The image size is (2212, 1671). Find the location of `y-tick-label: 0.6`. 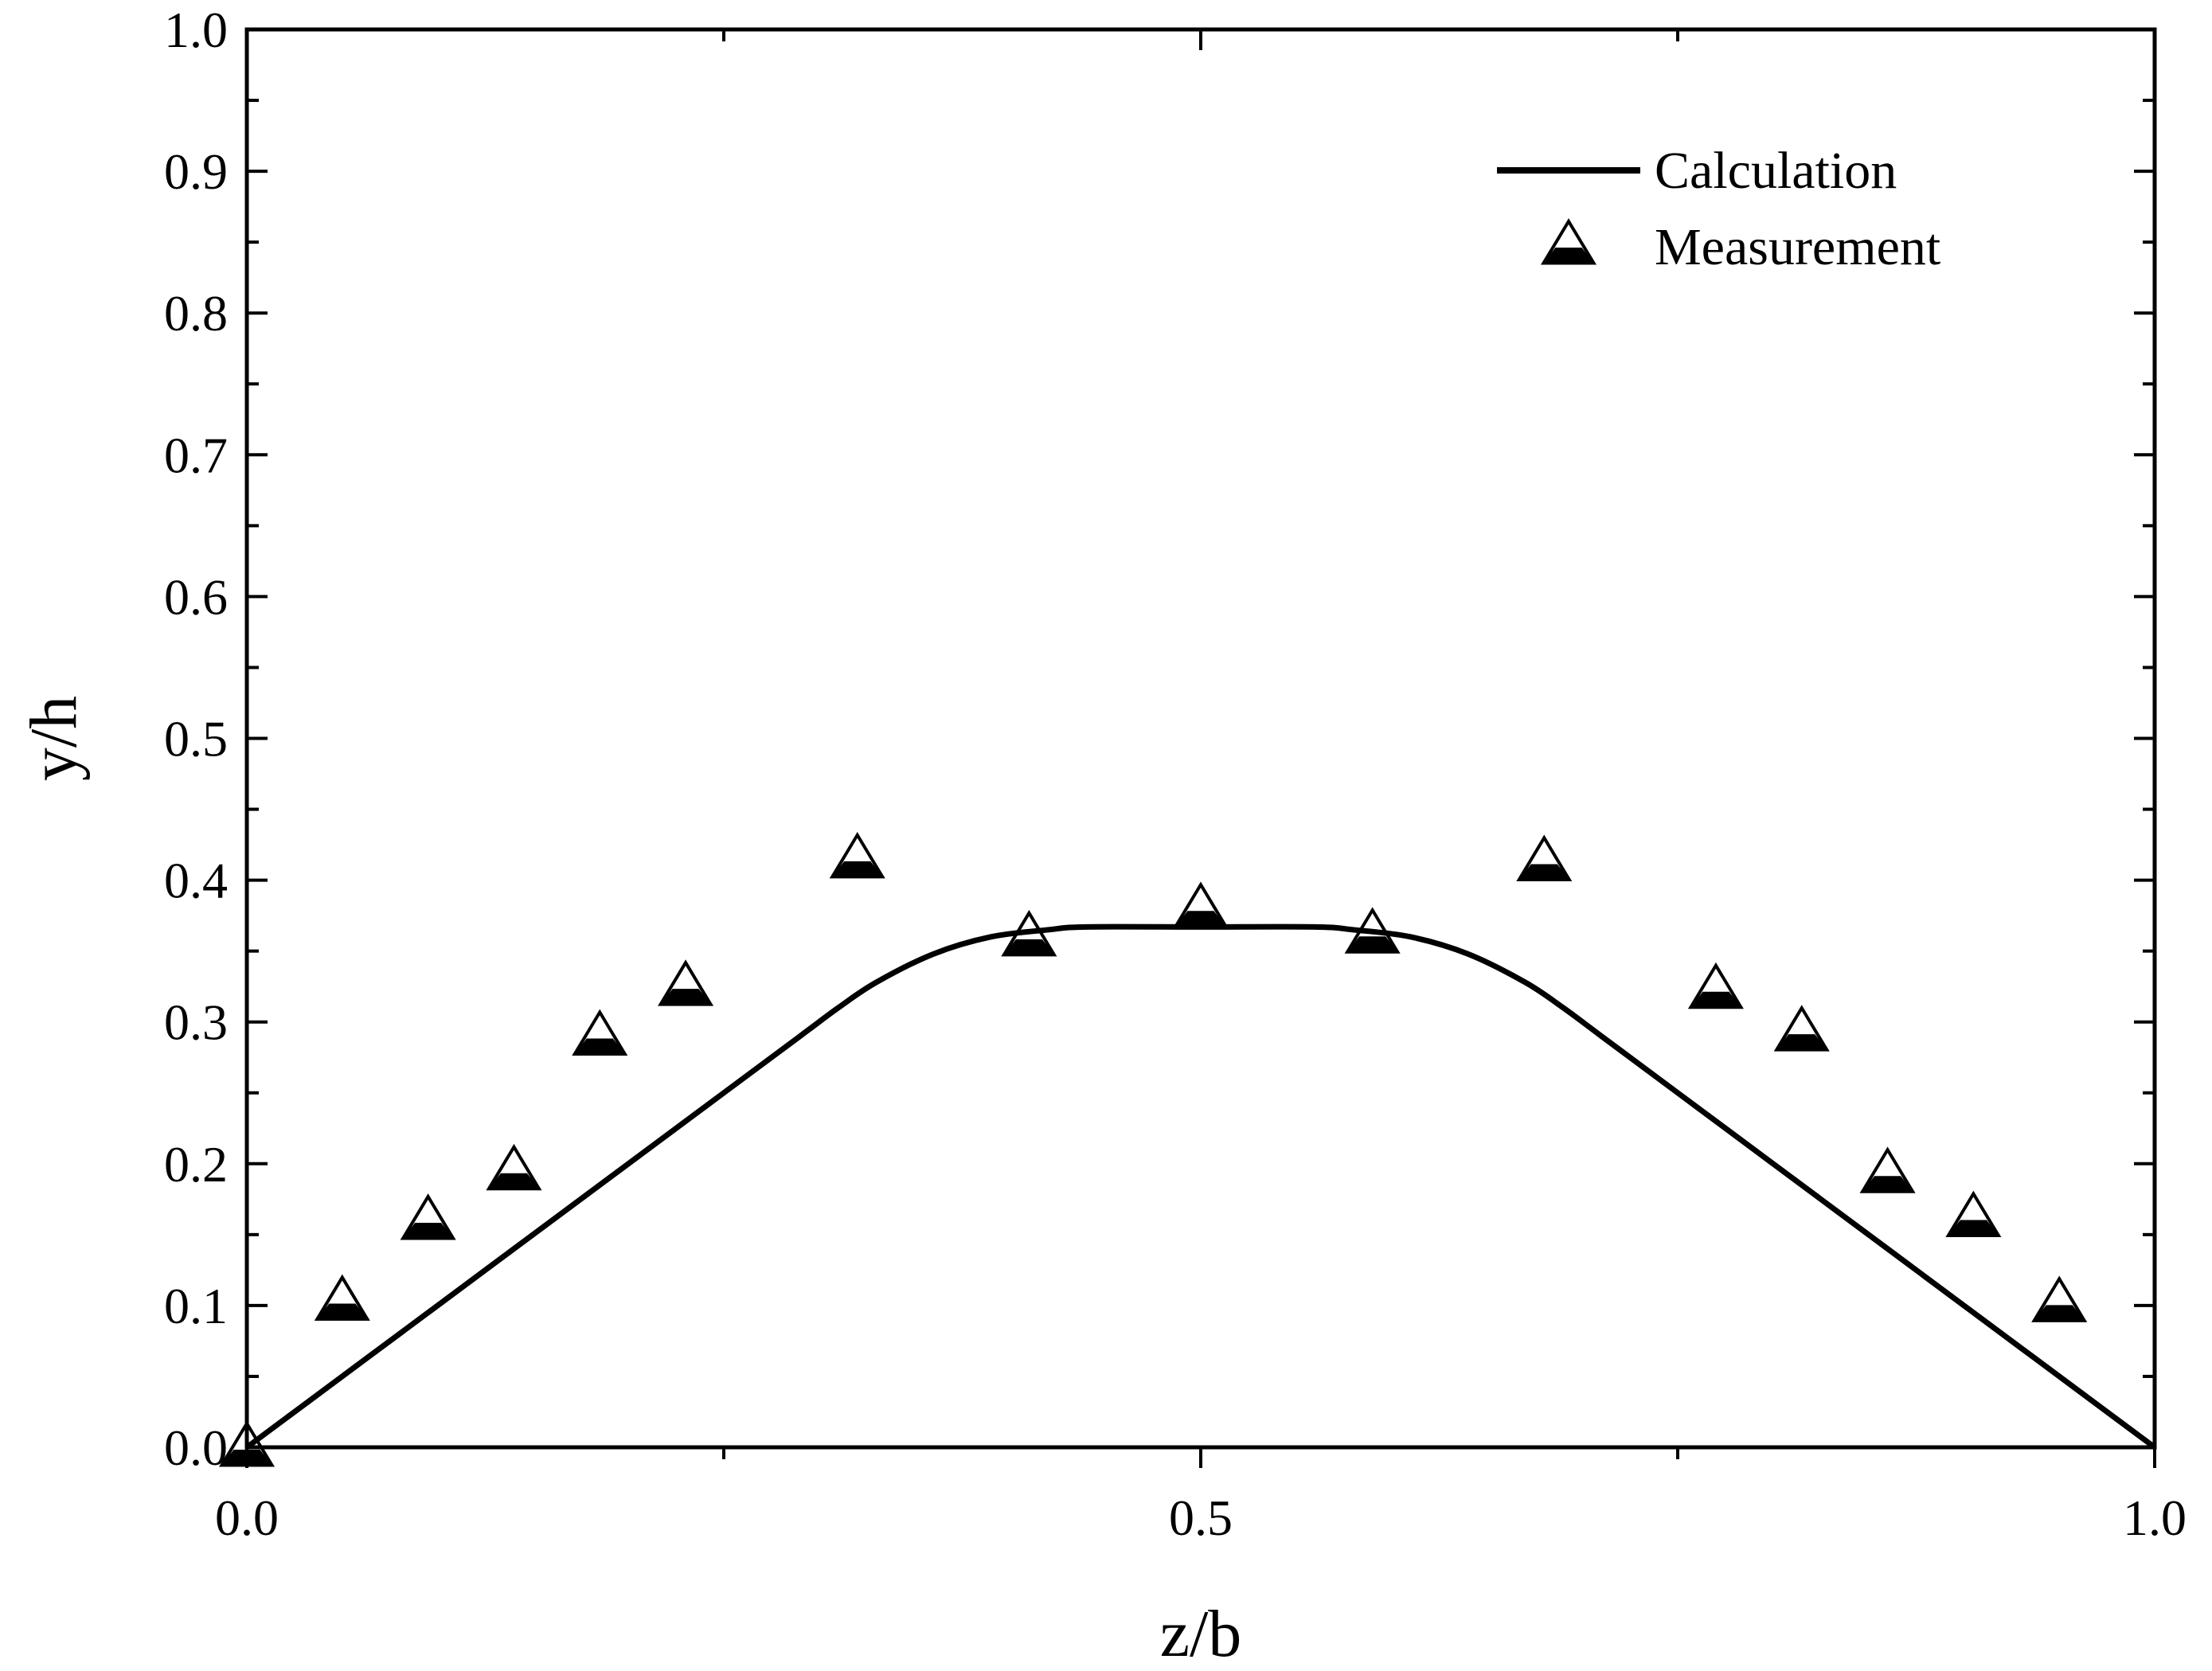

y-tick-label: 0.6 is located at coordinates (196, 596).